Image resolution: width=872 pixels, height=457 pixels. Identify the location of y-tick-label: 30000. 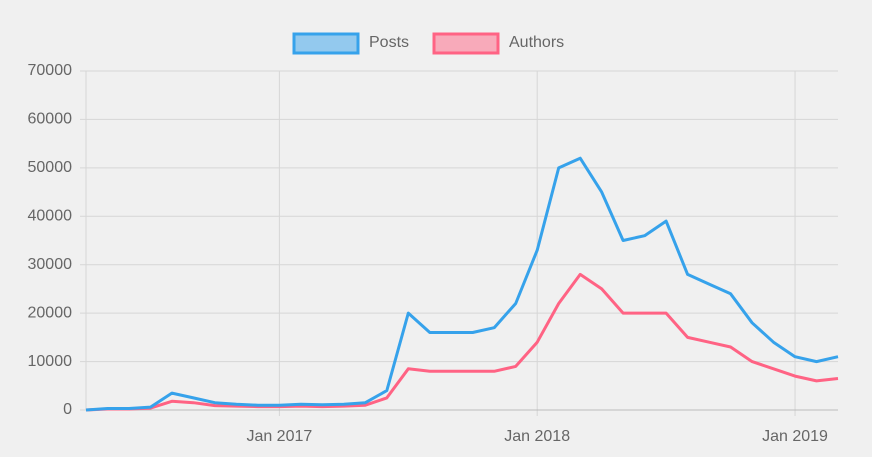
(50, 264).